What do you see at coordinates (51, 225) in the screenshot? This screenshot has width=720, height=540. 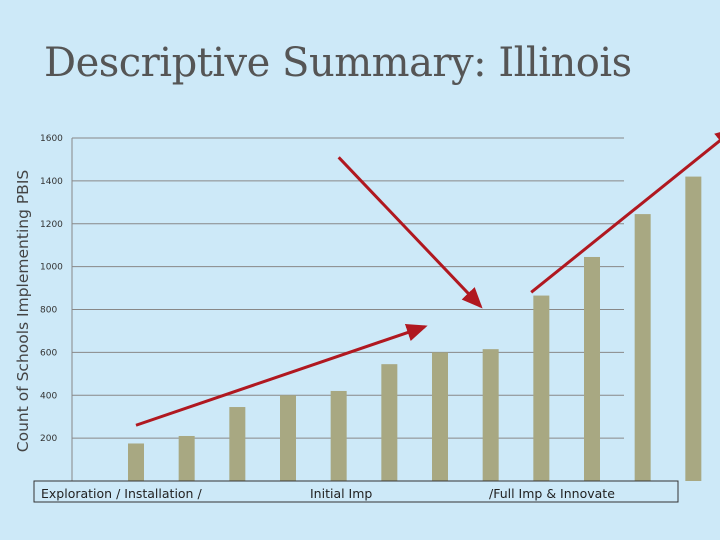 I see `y-tick-label: 1200` at bounding box center [51, 225].